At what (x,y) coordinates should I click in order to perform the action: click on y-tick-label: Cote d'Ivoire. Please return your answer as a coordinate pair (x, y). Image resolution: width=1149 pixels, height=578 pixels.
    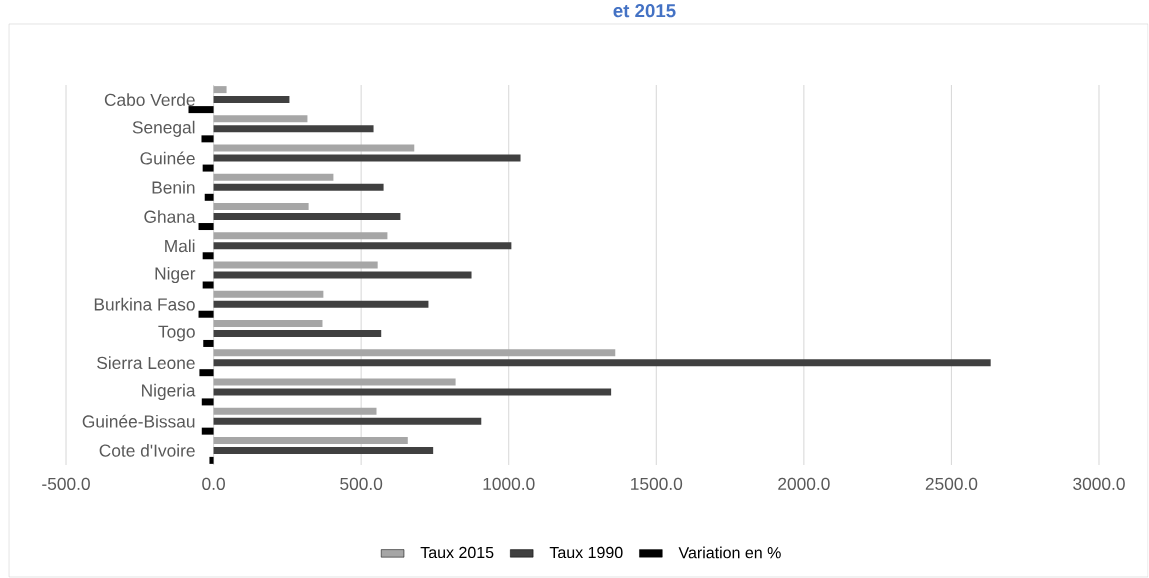
    Looking at the image, I should click on (147, 450).